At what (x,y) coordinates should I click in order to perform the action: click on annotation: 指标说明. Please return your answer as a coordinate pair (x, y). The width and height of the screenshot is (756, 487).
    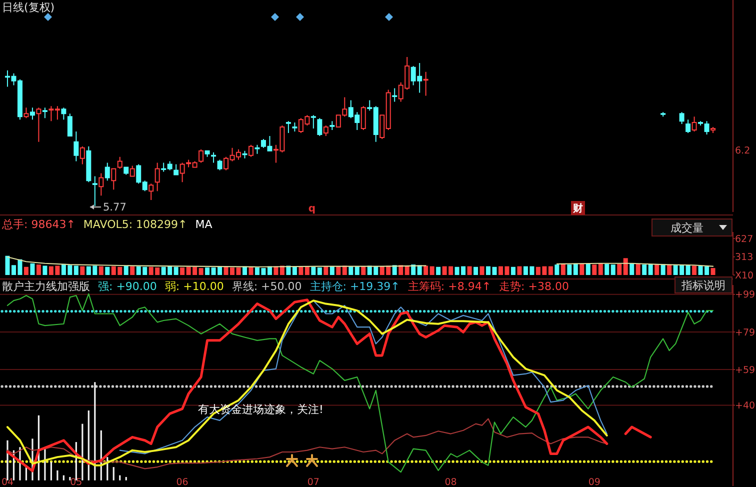
    Looking at the image, I should click on (703, 285).